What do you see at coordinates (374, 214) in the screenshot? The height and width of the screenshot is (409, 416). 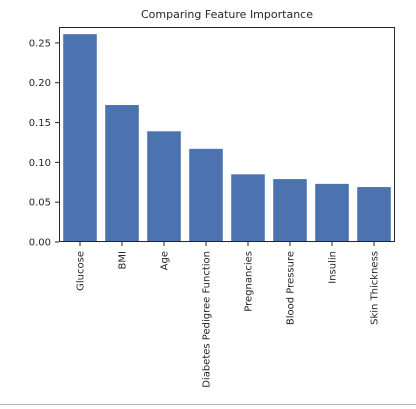 I see `bar-skin-thickness` at bounding box center [374, 214].